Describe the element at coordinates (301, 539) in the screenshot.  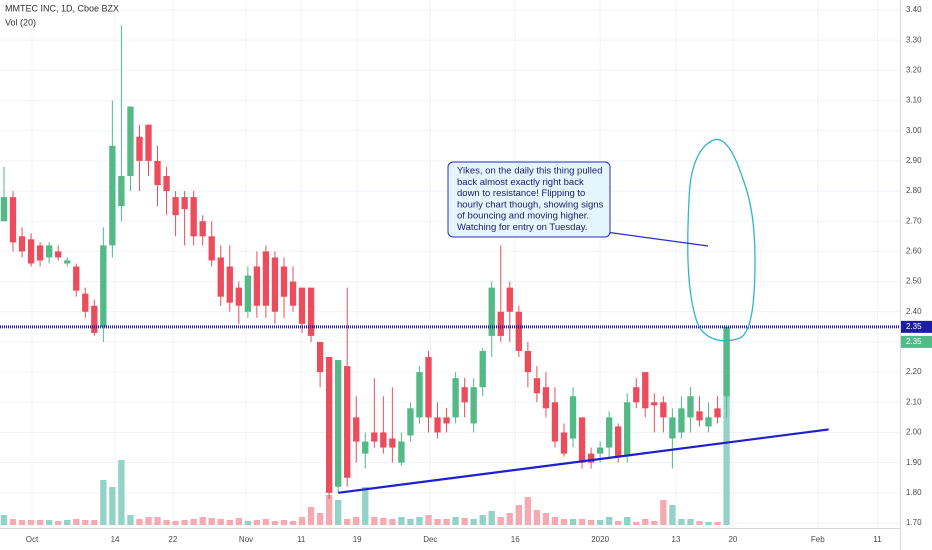
I see `x-tick-label: 11` at that location.